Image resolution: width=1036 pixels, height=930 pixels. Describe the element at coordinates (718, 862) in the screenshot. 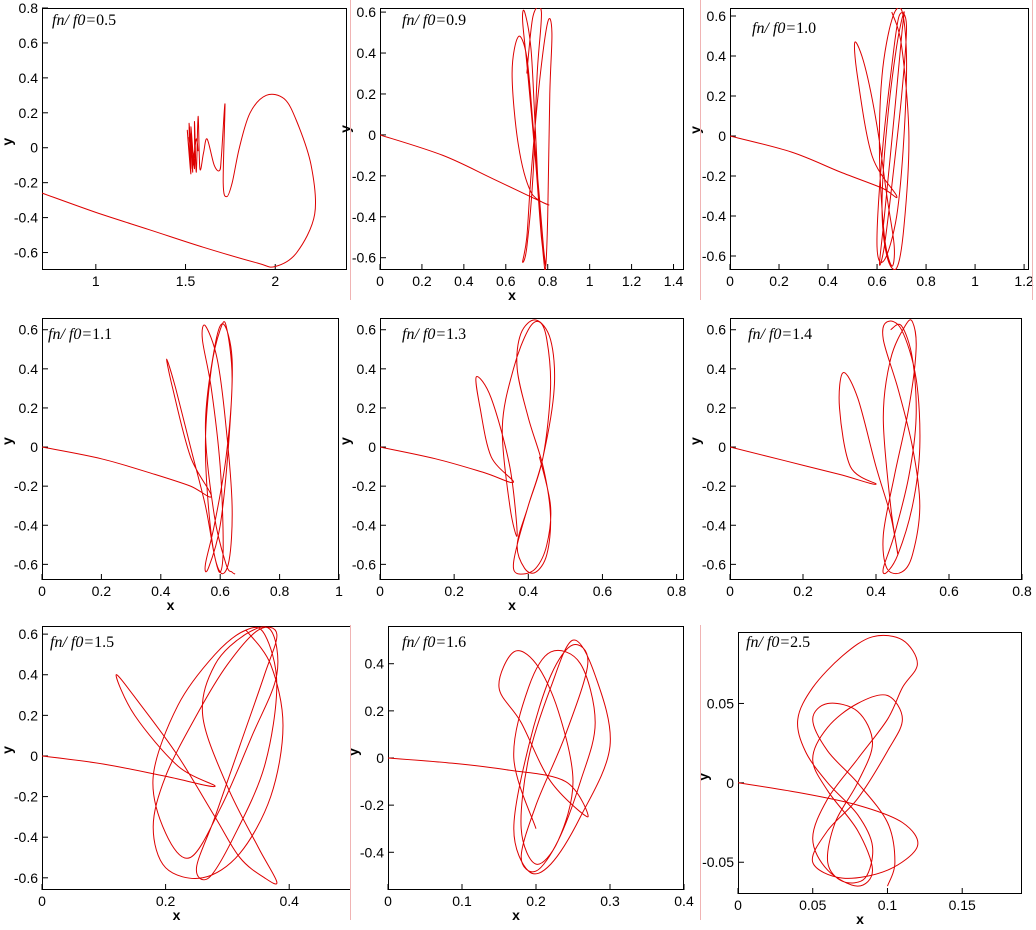

I see `y-tick-label: -0.05` at that location.